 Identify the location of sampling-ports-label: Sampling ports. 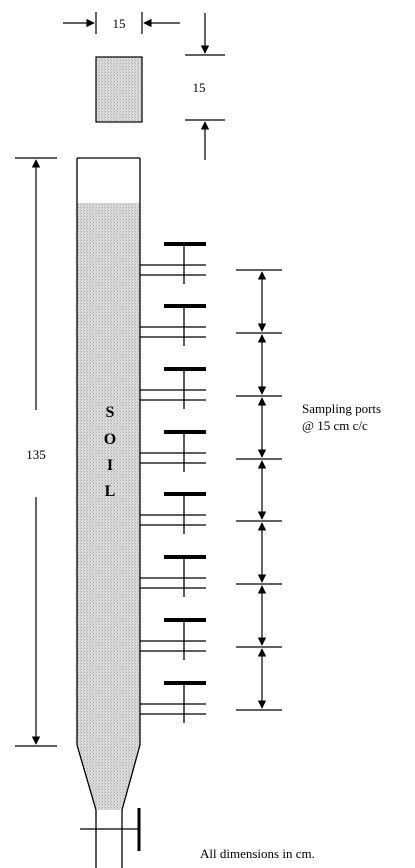
(341, 408).